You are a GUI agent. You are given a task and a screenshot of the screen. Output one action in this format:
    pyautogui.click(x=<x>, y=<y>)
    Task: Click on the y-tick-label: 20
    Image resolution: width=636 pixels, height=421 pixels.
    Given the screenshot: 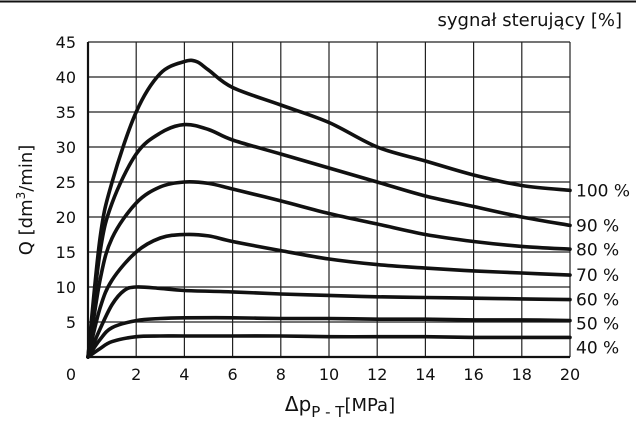 What is the action you would take?
    pyautogui.click(x=66, y=217)
    